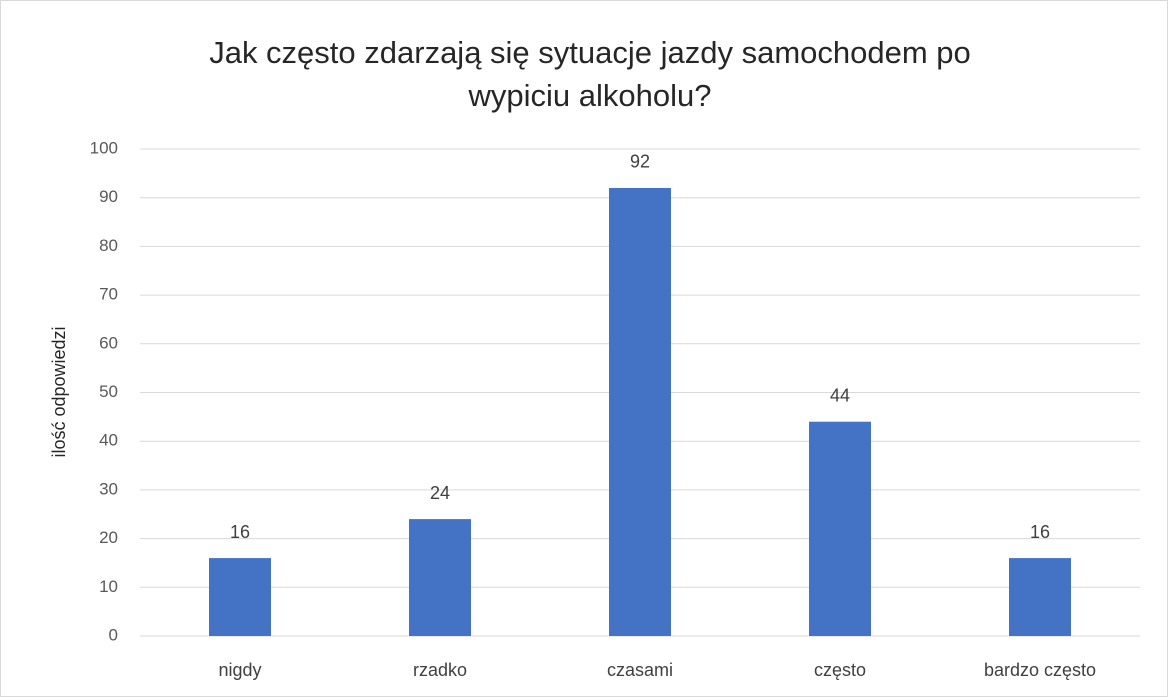 The image size is (1168, 697). Describe the element at coordinates (840, 395) in the screenshot. I see `data-label: 44` at that location.